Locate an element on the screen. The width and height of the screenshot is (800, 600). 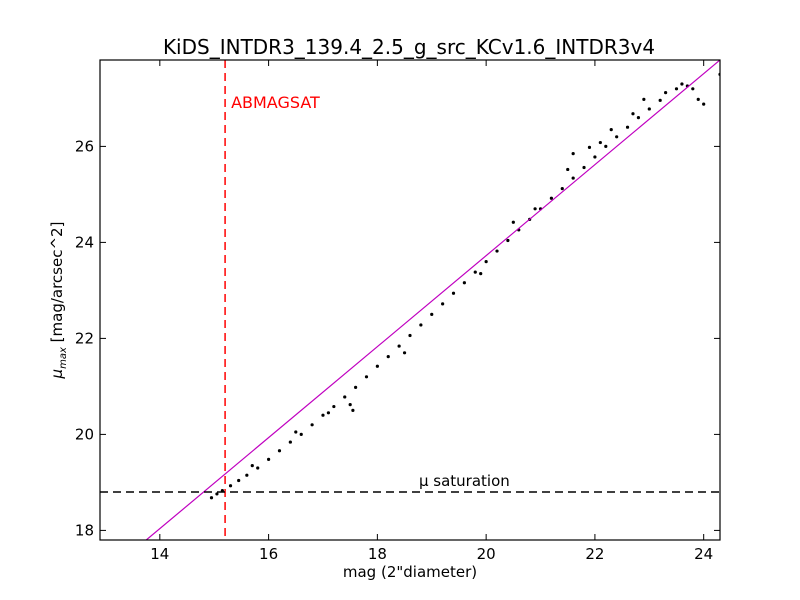
abmagsat-label: ABMAGSAT is located at coordinates (275, 102).